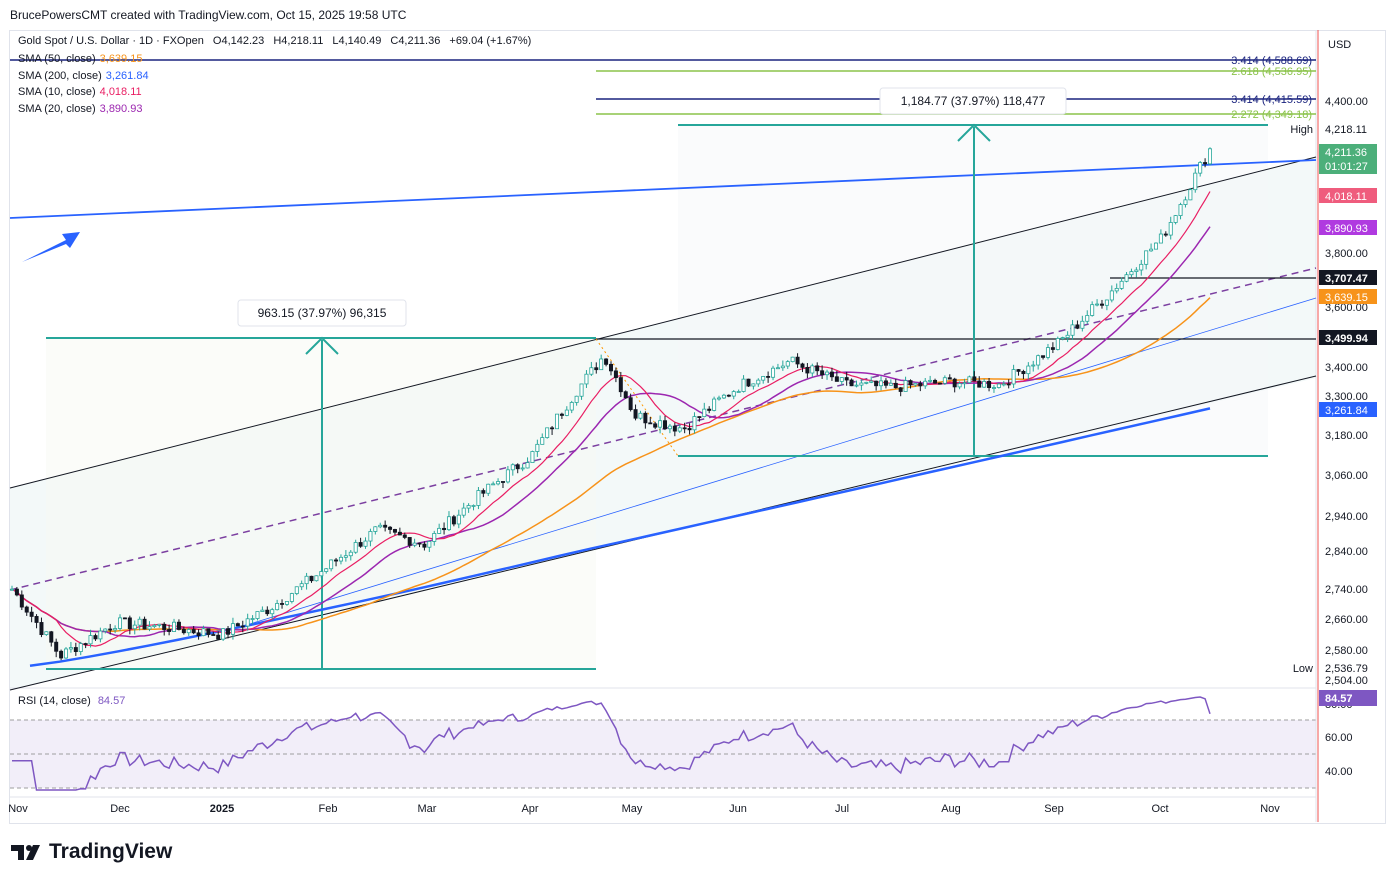 This screenshot has width=1393, height=882. I want to click on measure-label: 963.15 (37.97%) 96,315, so click(322, 313).